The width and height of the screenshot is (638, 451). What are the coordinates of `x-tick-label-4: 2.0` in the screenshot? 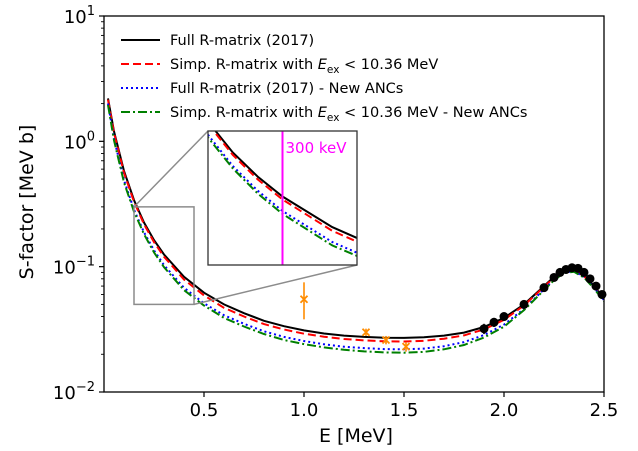 It's located at (504, 410).